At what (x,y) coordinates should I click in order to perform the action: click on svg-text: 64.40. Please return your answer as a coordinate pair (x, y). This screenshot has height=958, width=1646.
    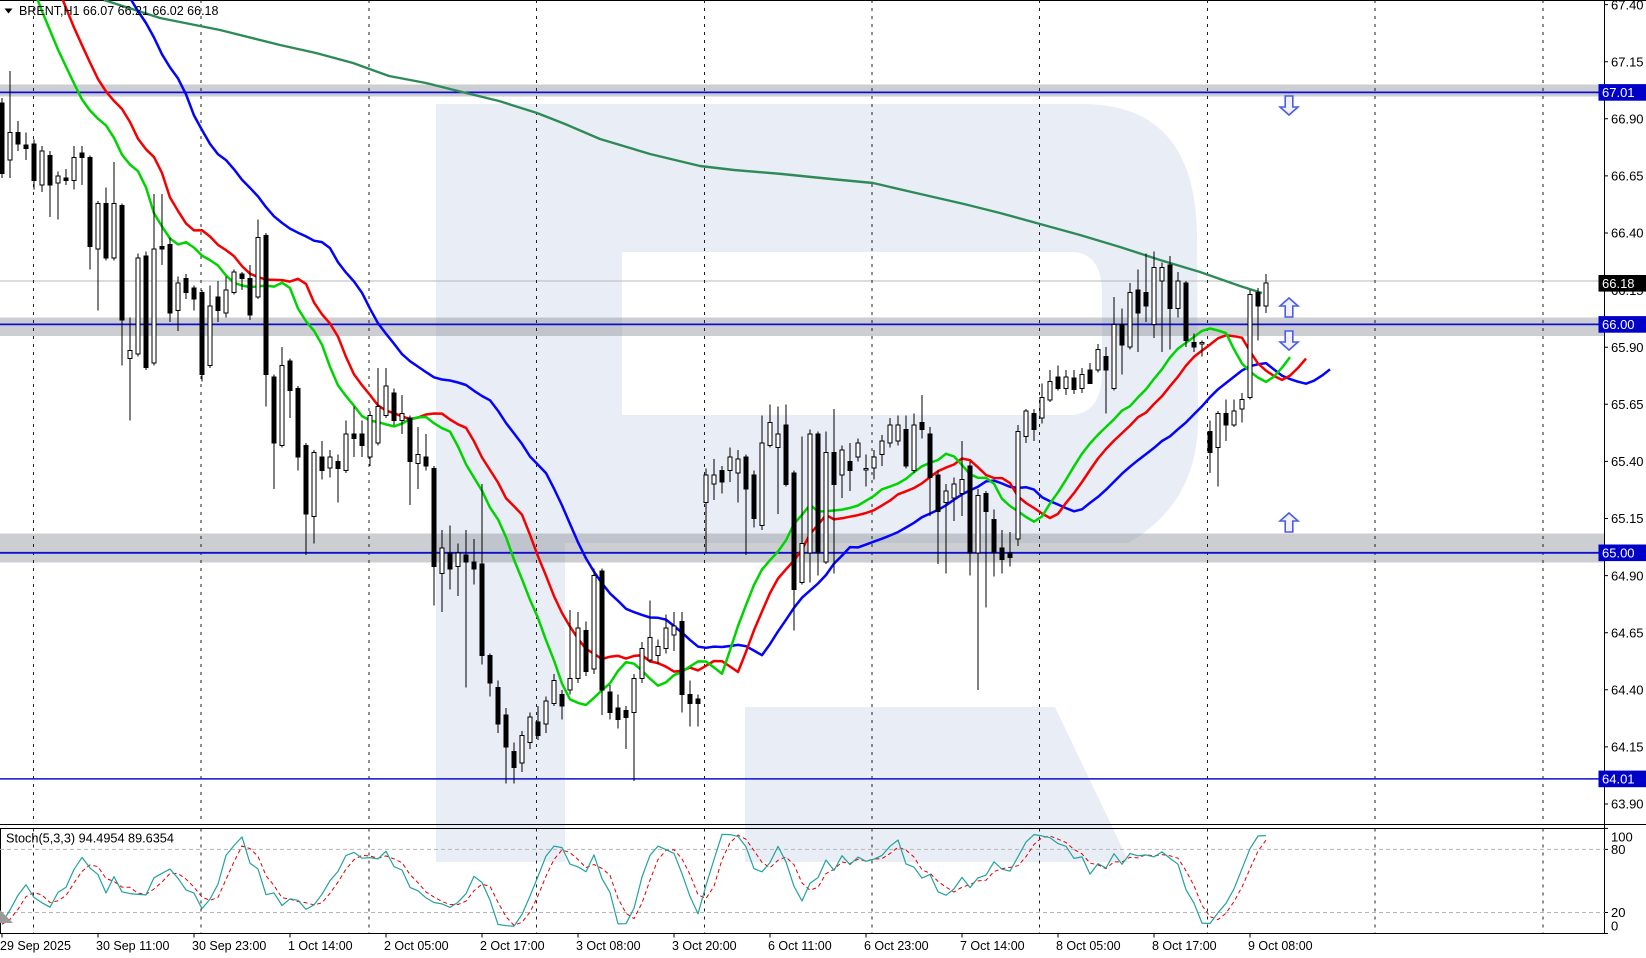
    Looking at the image, I should click on (1627, 690).